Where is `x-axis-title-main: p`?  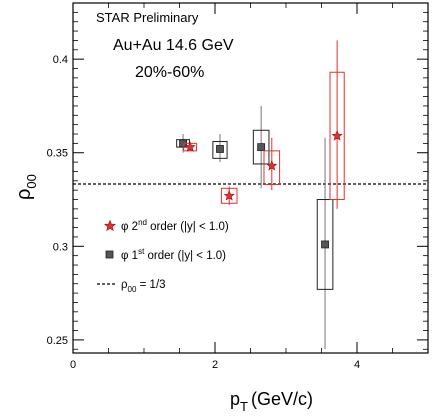
x-axis-title-main: p is located at coordinates (235, 399).